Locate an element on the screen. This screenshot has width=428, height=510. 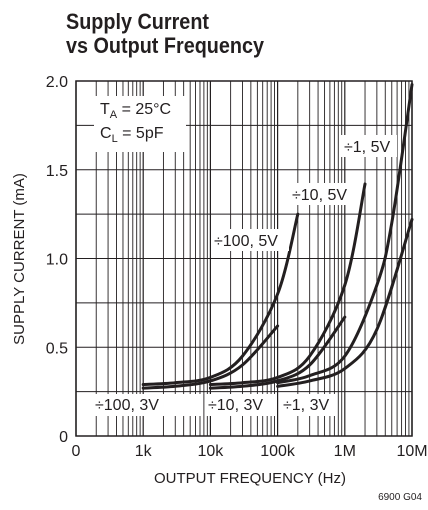
label-bg-div10-3v is located at coordinates (240, 405).